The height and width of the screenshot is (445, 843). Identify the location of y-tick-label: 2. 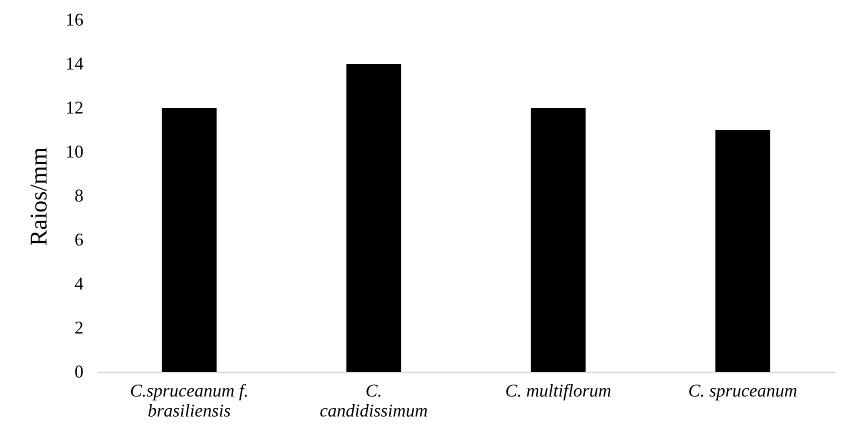
(79, 328).